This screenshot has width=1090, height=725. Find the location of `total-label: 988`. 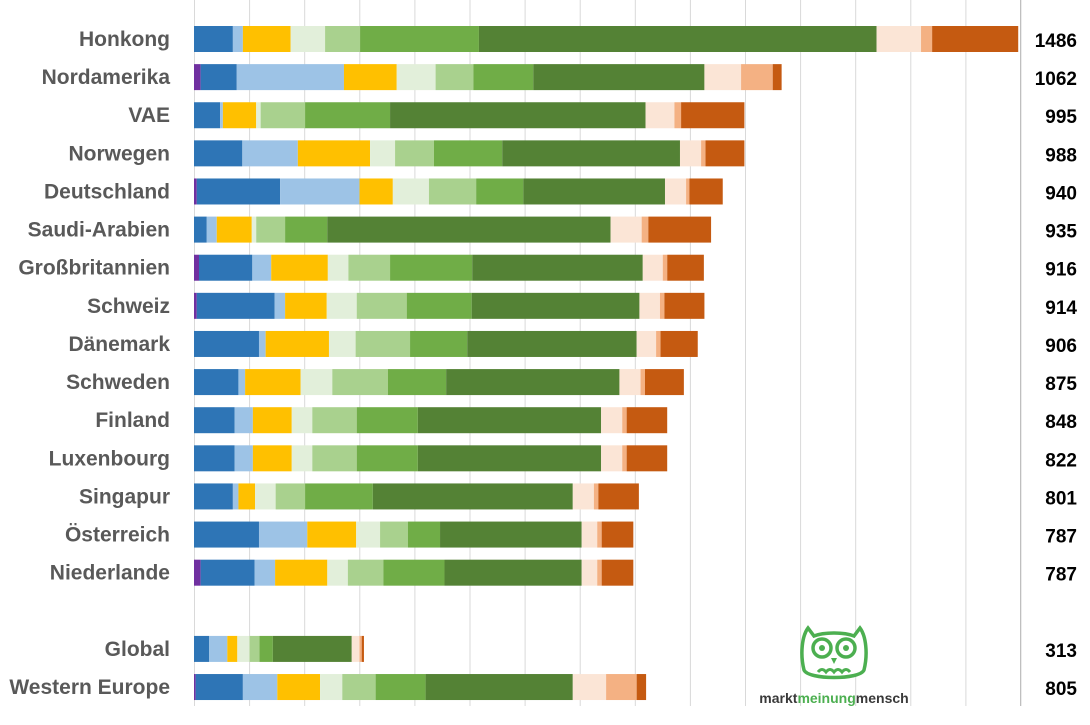

total-label: 988 is located at coordinates (1061, 155).